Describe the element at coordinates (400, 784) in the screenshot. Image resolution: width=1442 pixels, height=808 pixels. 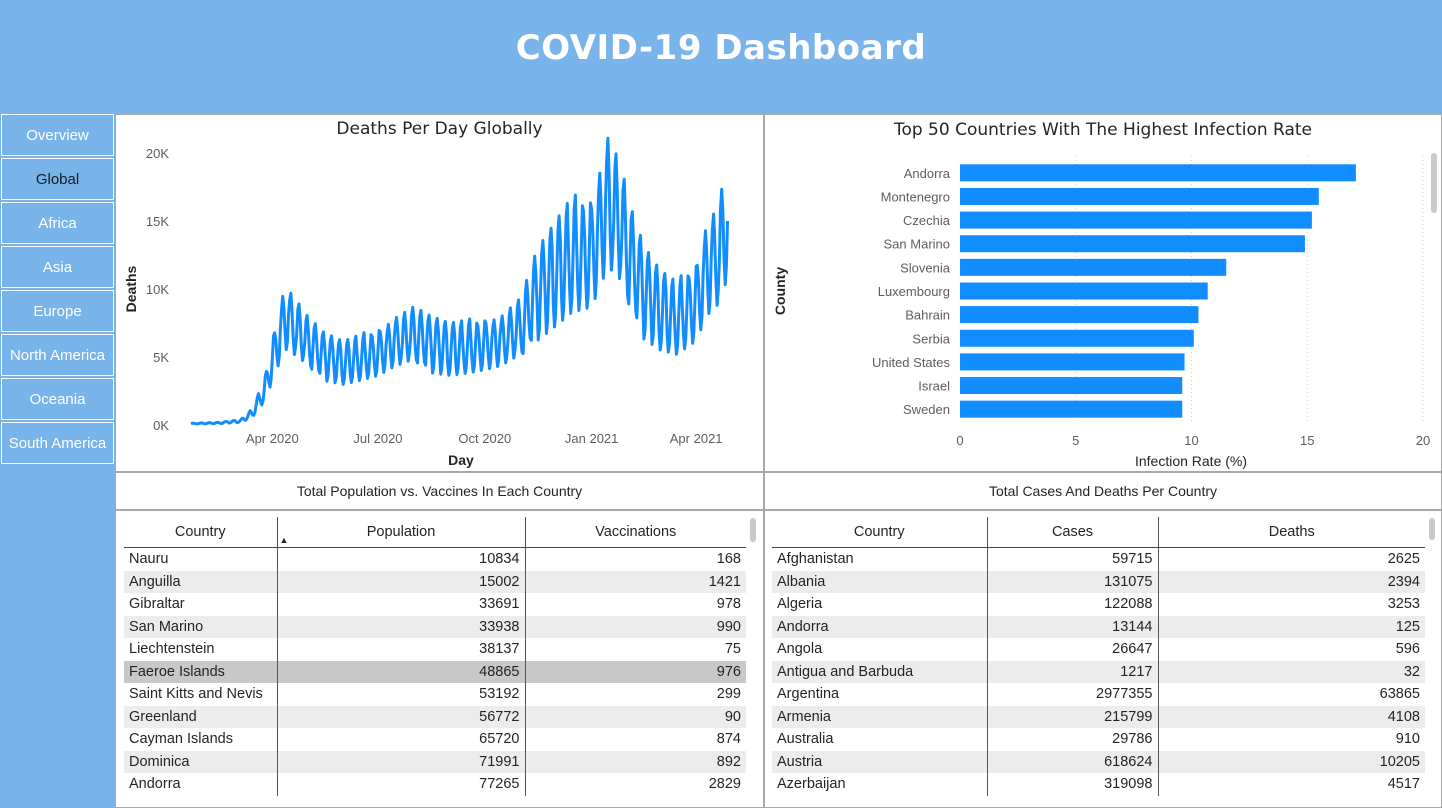
I see `table-cell: 77265` at that location.